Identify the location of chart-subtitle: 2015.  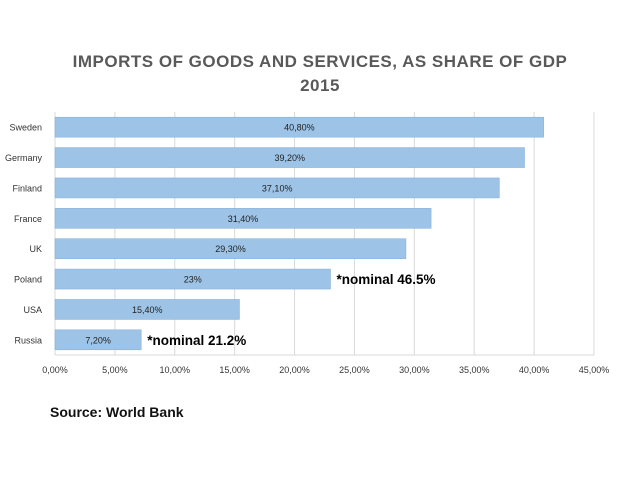
(320, 85).